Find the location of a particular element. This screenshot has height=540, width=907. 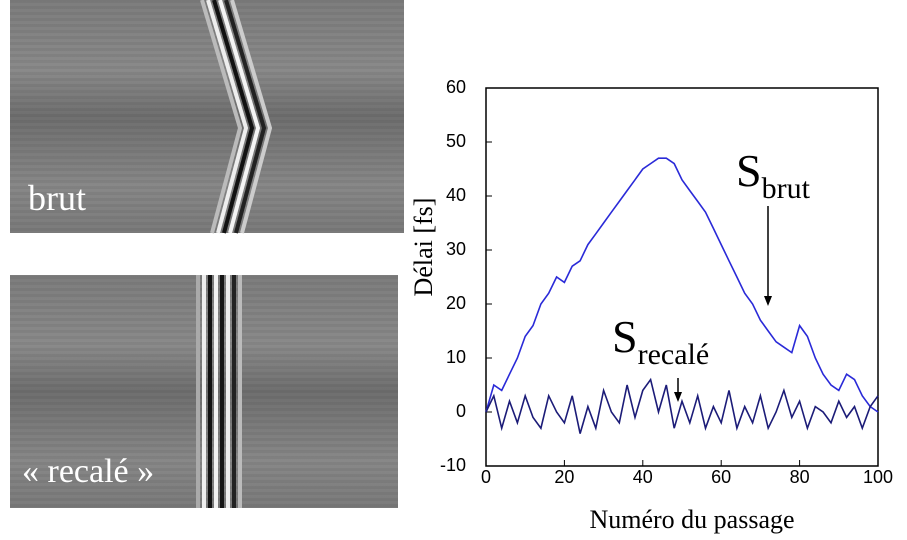

y-tick-label: 10 is located at coordinates (456, 357).